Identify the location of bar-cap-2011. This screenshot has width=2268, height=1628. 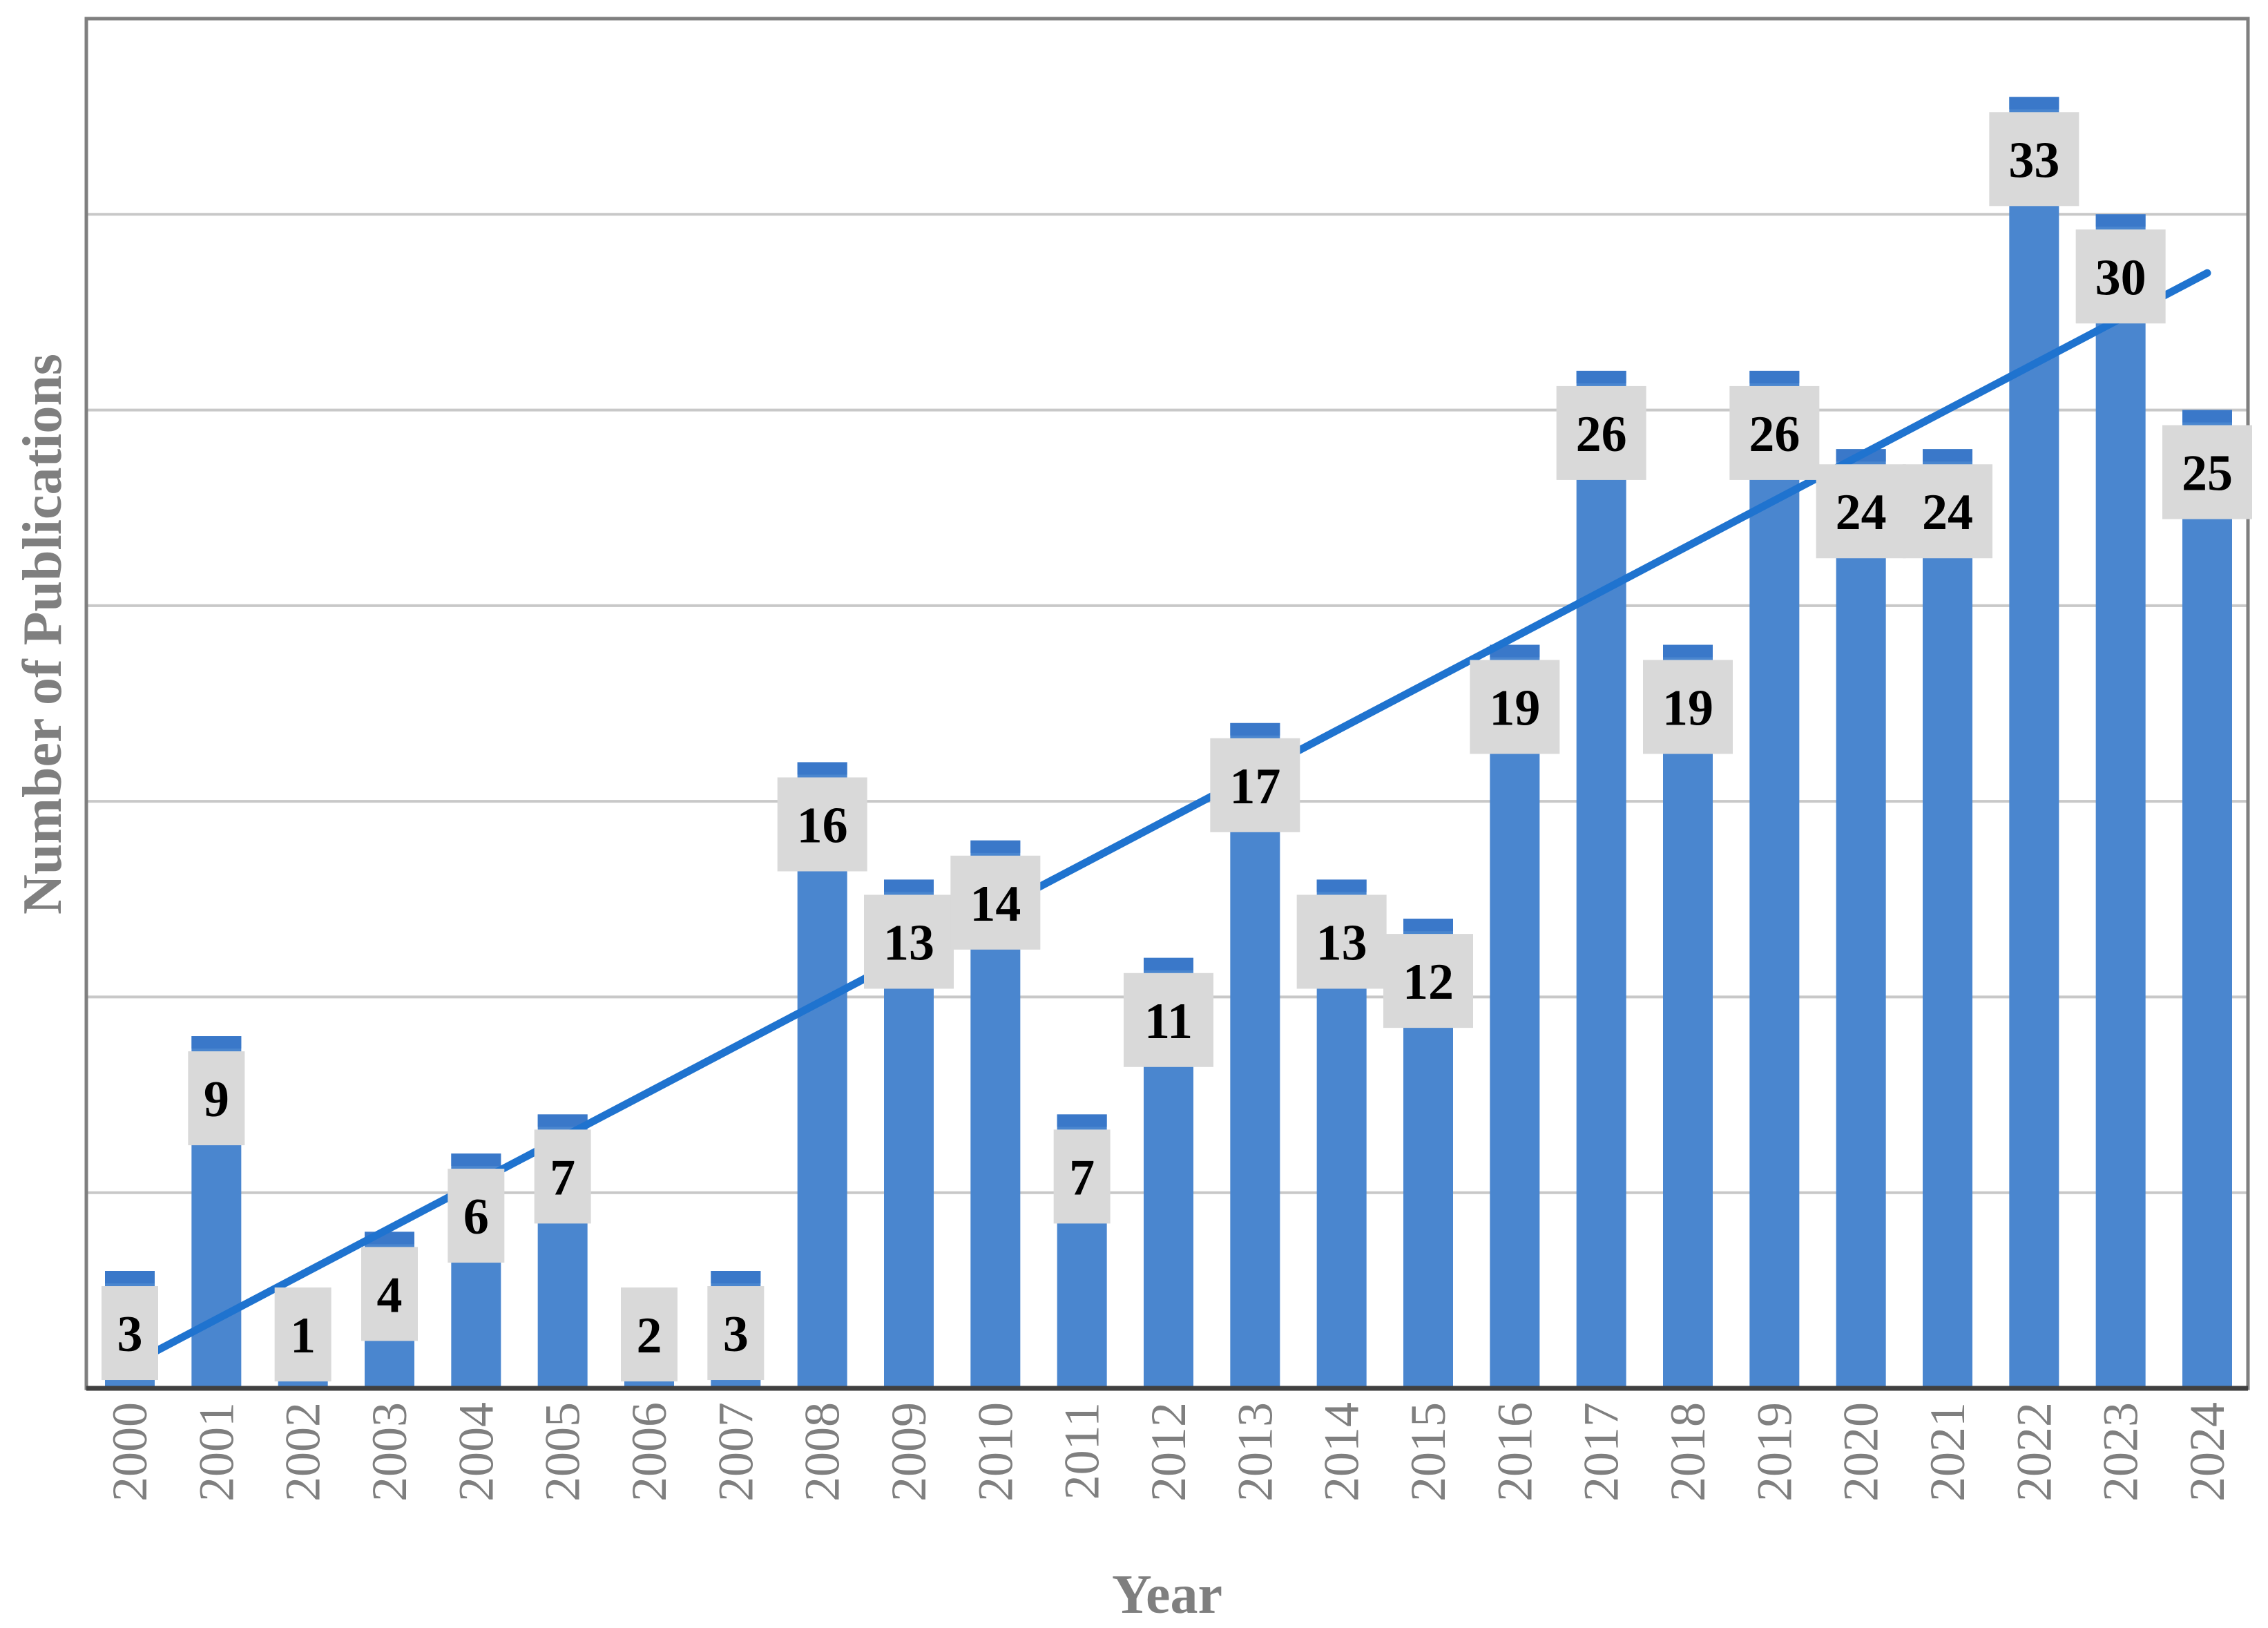
(1082, 1120).